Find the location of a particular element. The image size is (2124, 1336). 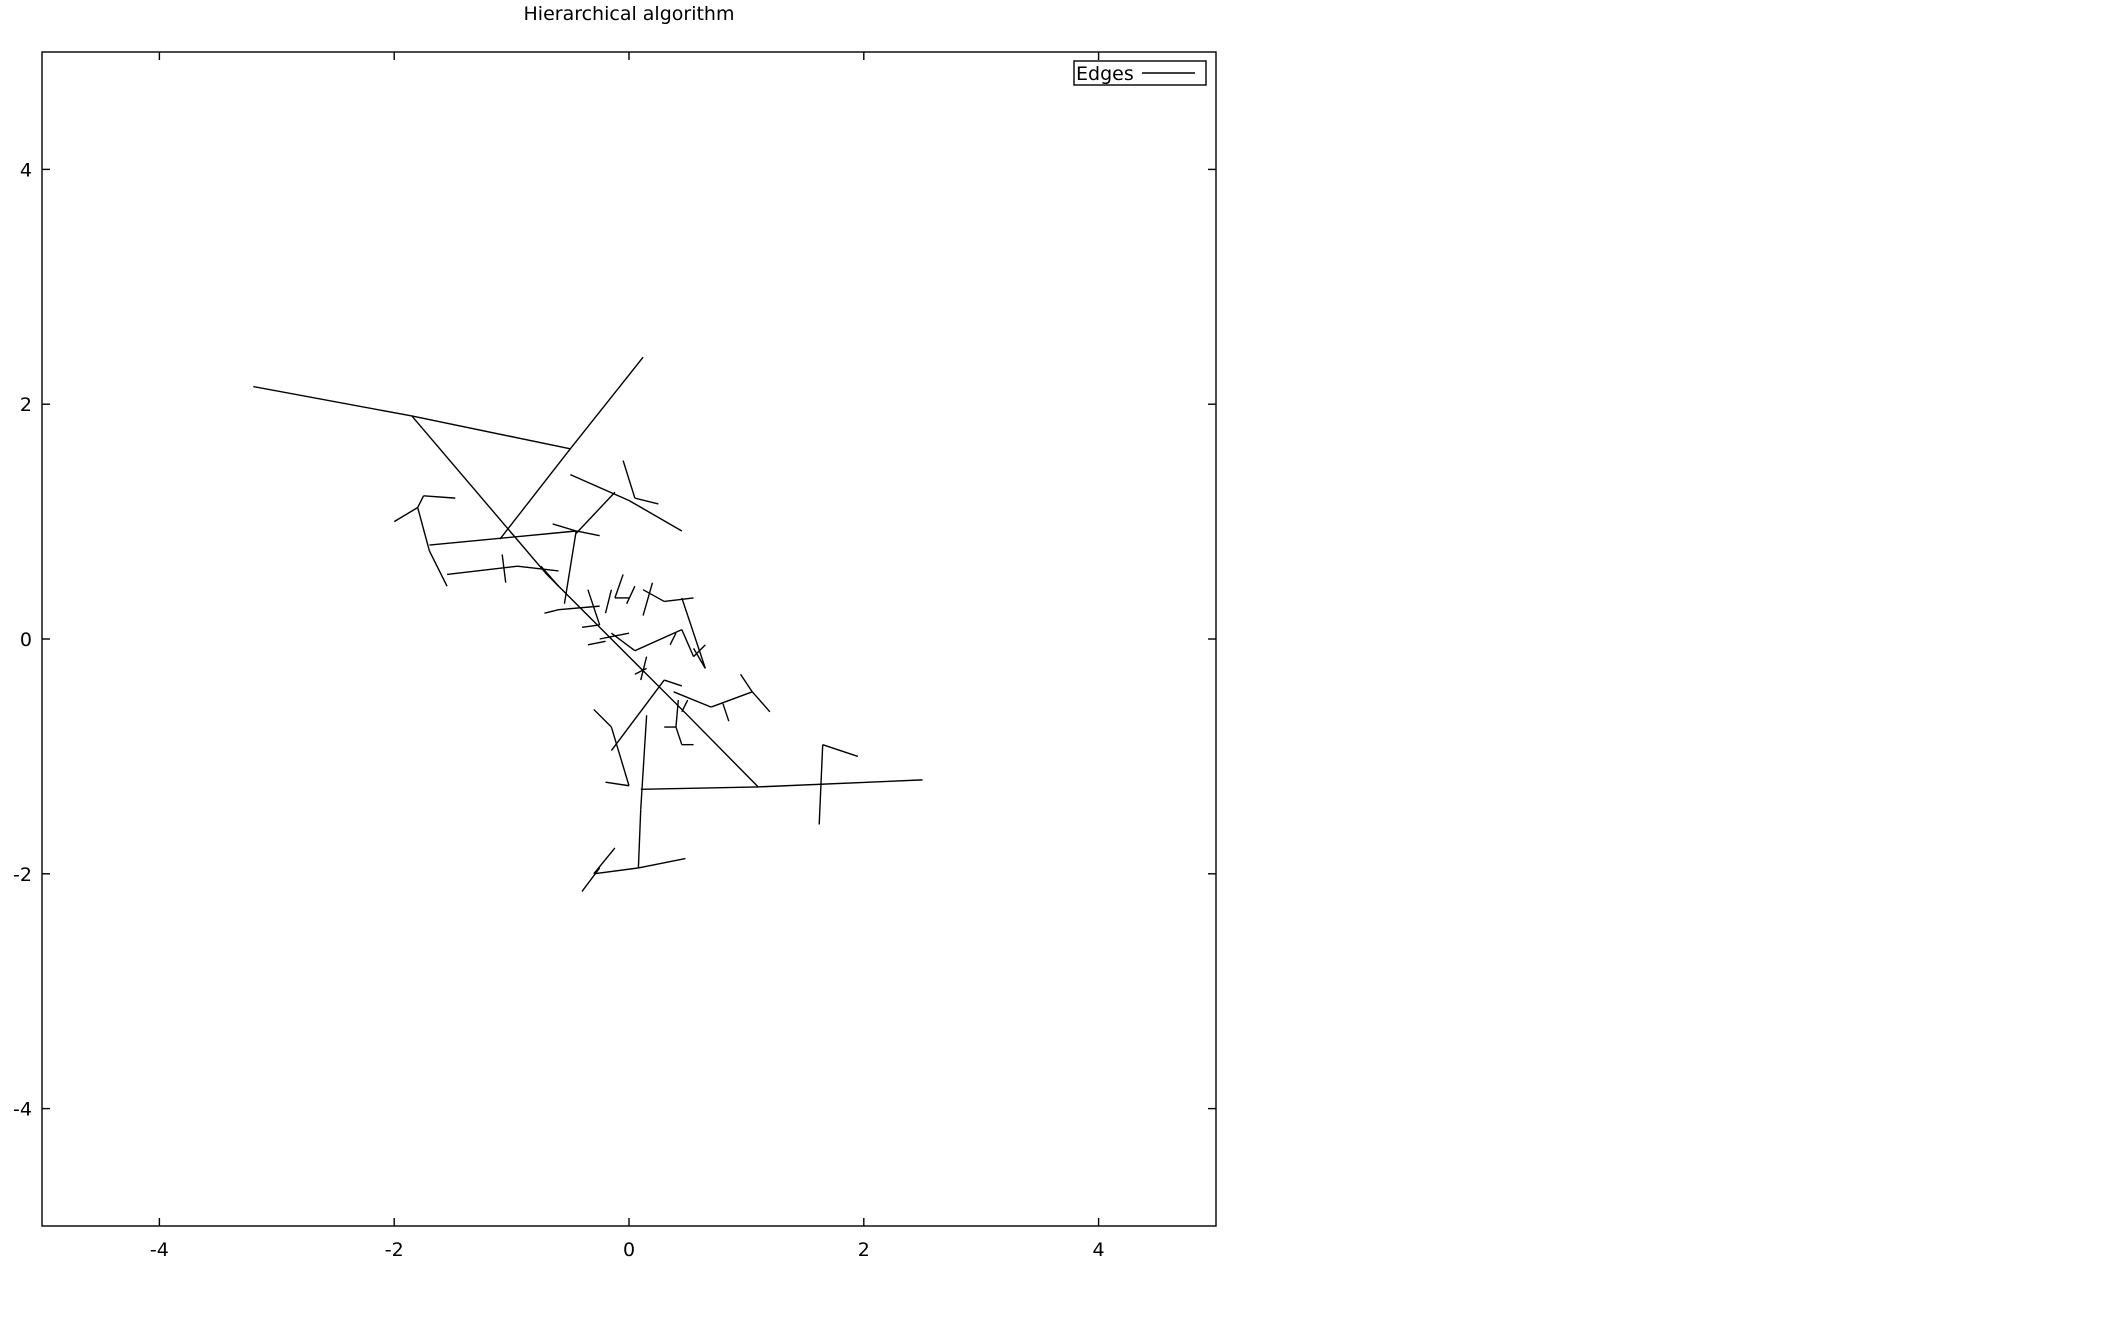

legend-box is located at coordinates (1140, 73).